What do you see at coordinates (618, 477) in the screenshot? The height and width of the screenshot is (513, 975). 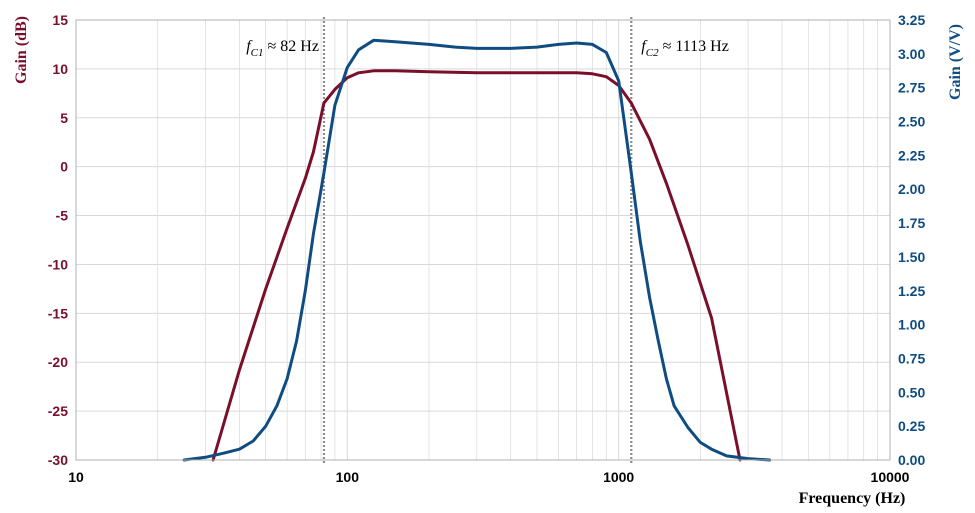 I see `x-tick-label: 1000` at bounding box center [618, 477].